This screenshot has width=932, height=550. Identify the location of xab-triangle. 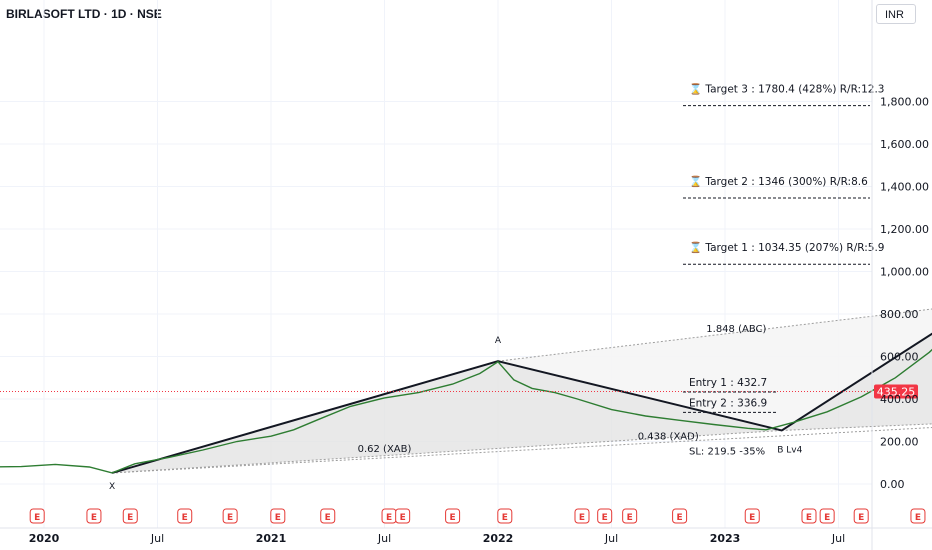
(447, 417).